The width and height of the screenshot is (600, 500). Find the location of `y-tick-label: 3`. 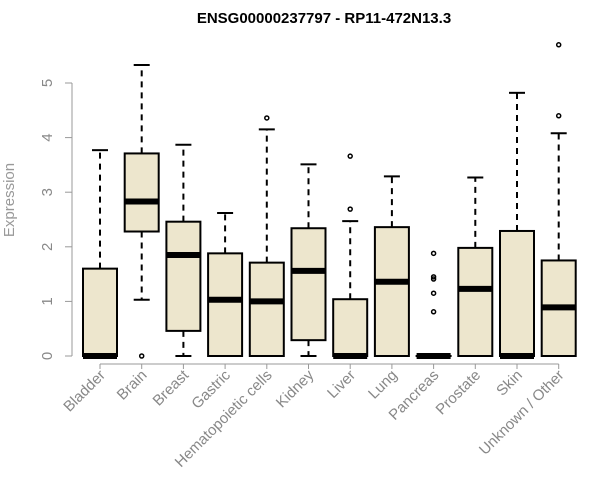

y-tick-label: 3 is located at coordinates (47, 192).